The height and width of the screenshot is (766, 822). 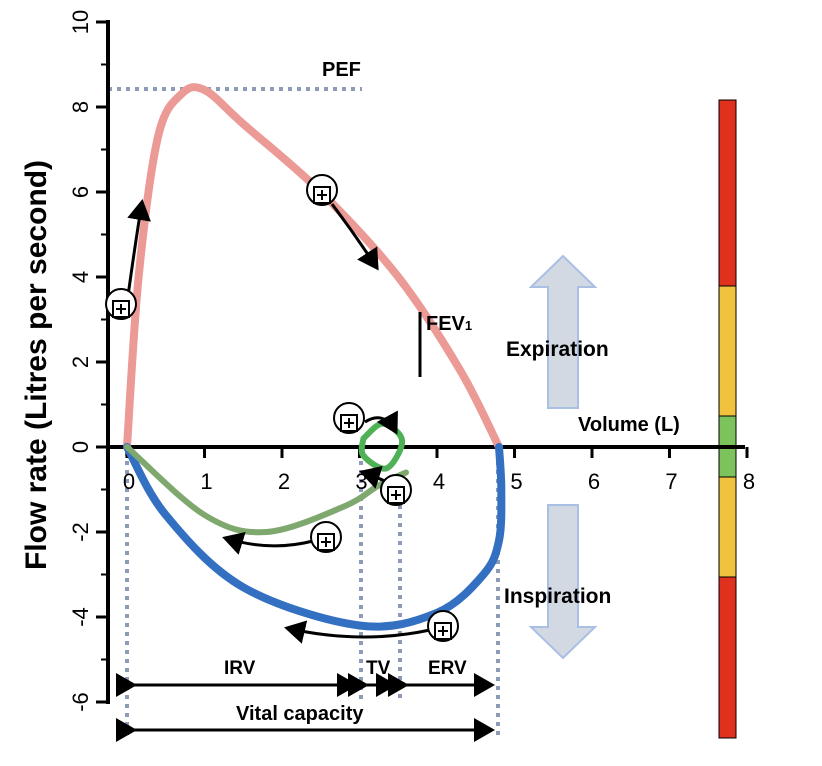 I want to click on irv-label: IRV, so click(x=240, y=668).